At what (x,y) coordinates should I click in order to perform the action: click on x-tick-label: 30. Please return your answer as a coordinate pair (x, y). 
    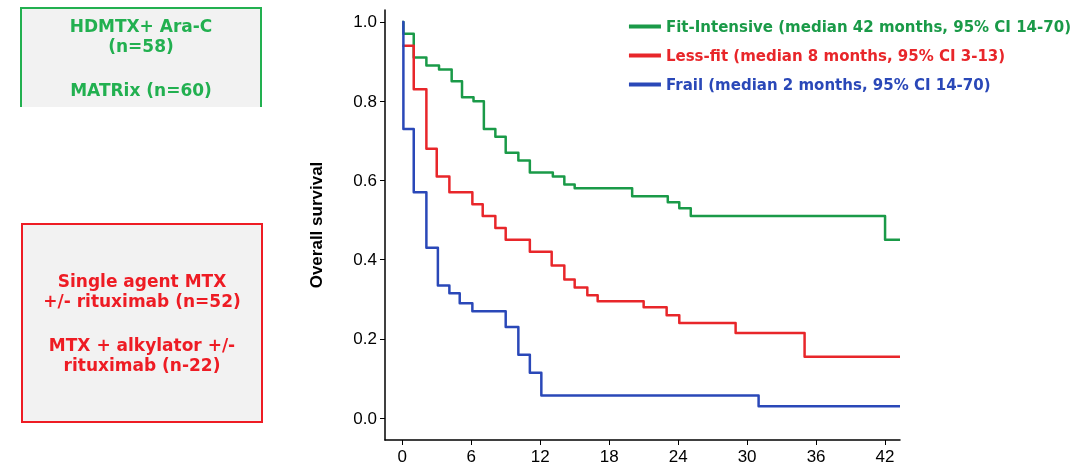
    Looking at the image, I should click on (747, 456).